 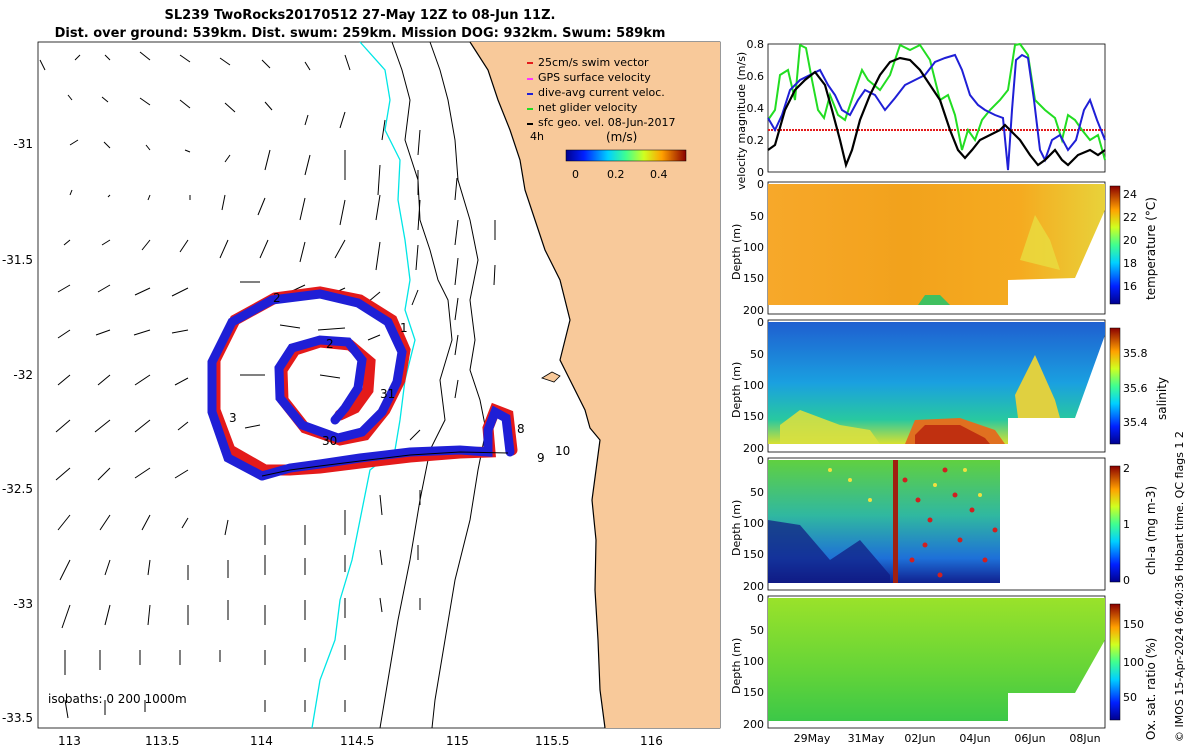 What do you see at coordinates (756, 44) in the screenshot?
I see `svg-text: 0.8` at bounding box center [756, 44].